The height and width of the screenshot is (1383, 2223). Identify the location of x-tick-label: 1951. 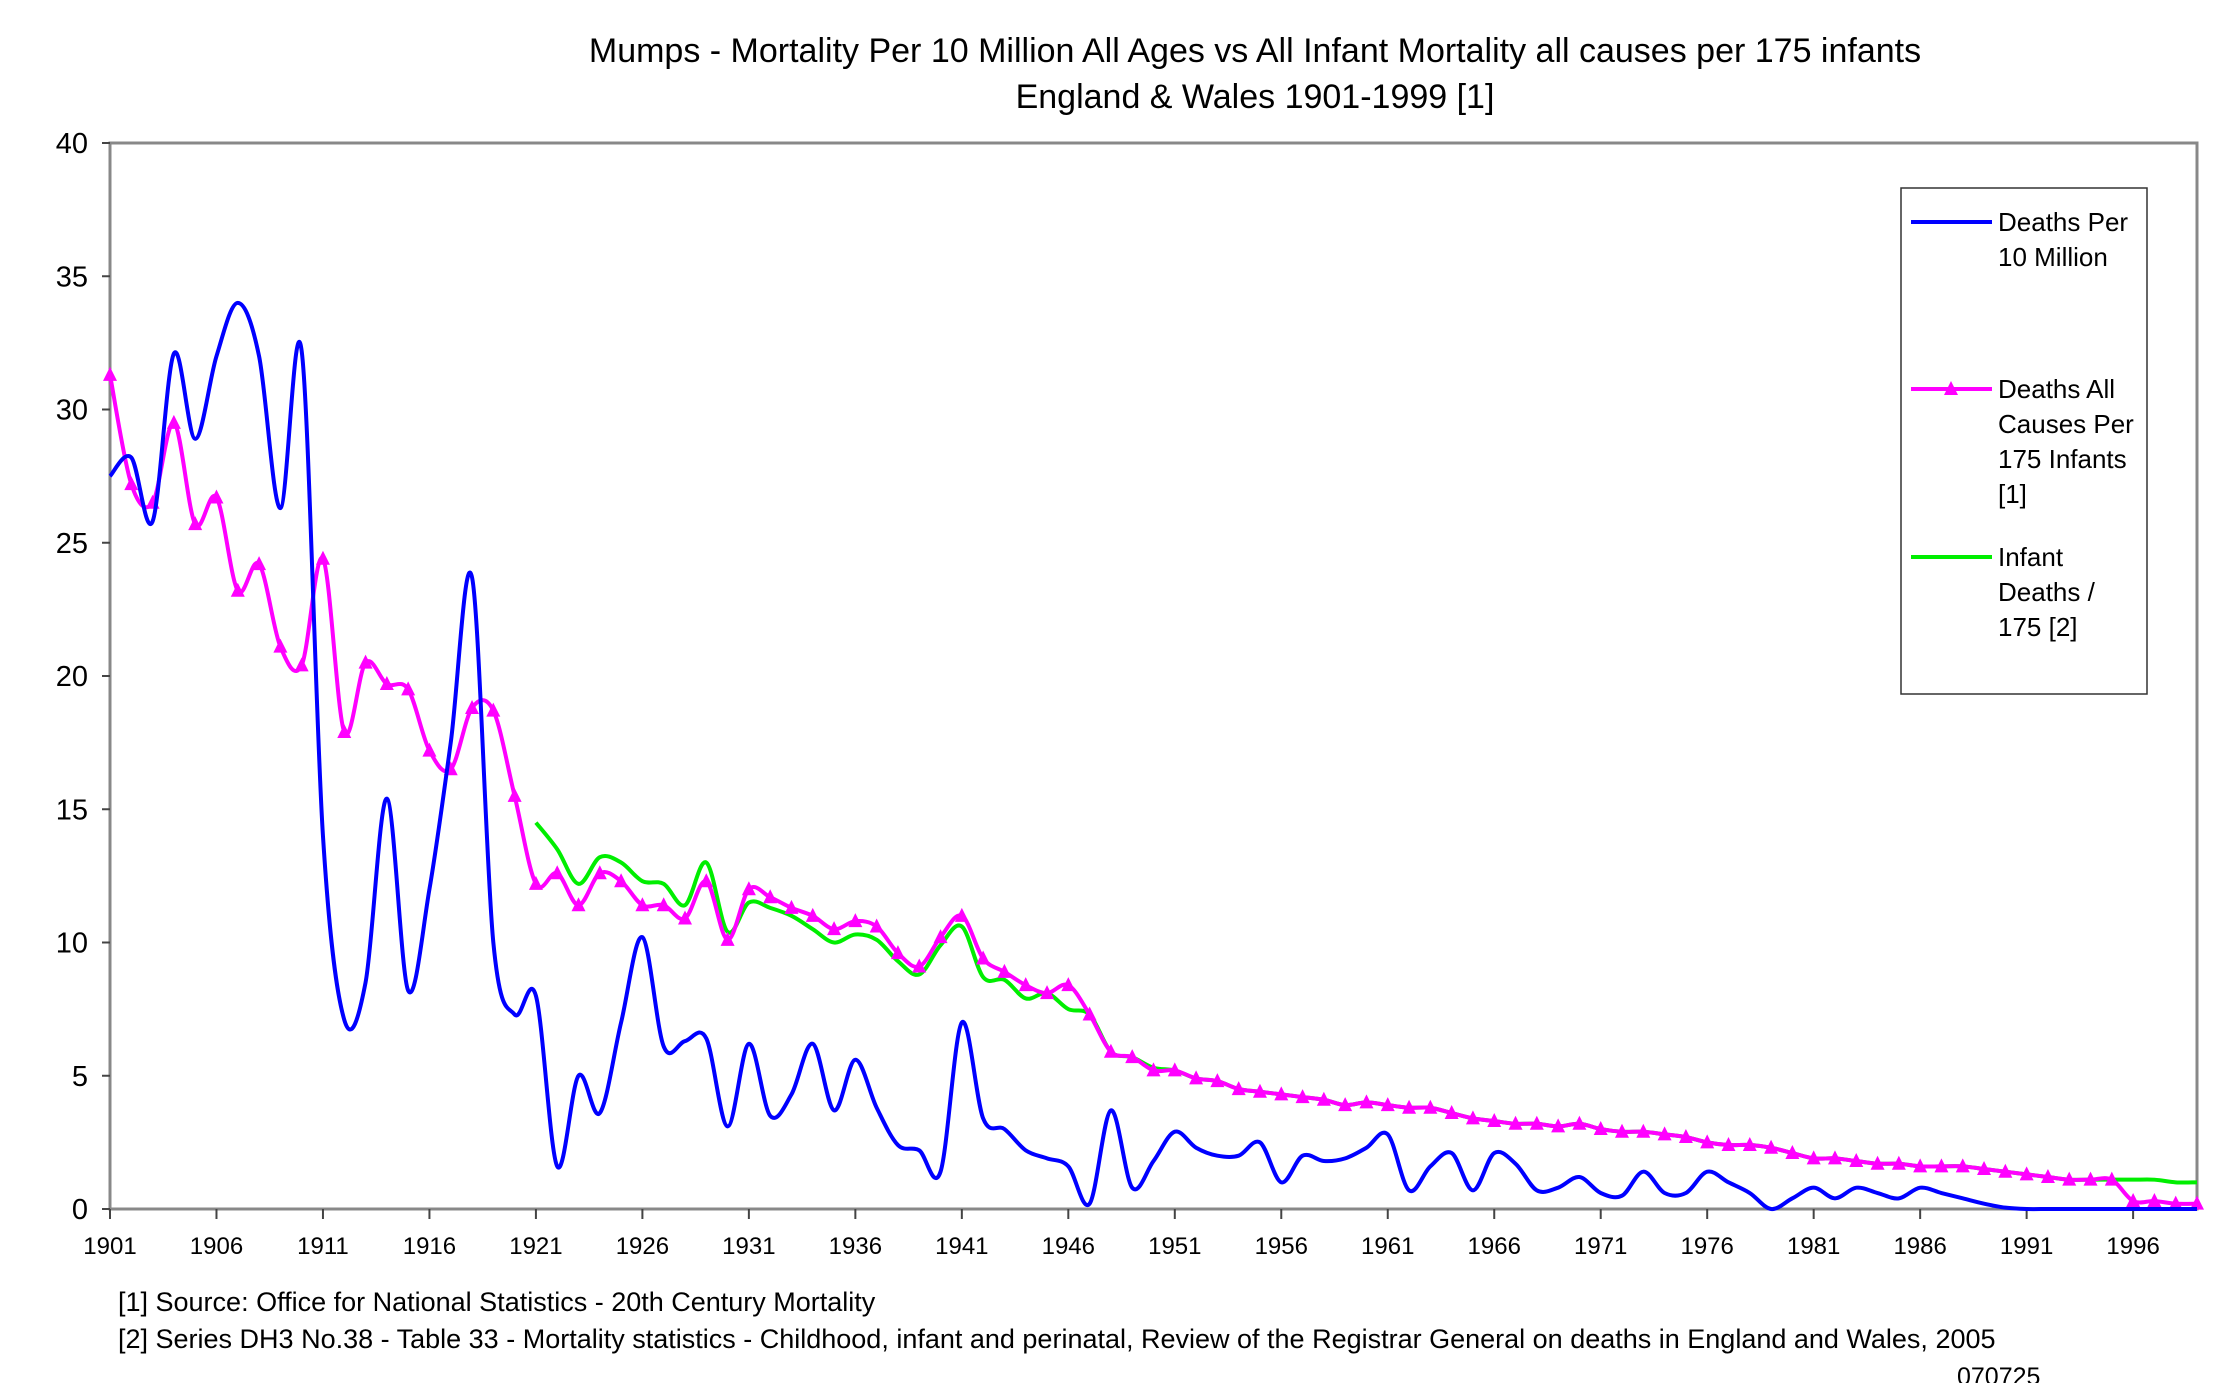
(1174, 1246).